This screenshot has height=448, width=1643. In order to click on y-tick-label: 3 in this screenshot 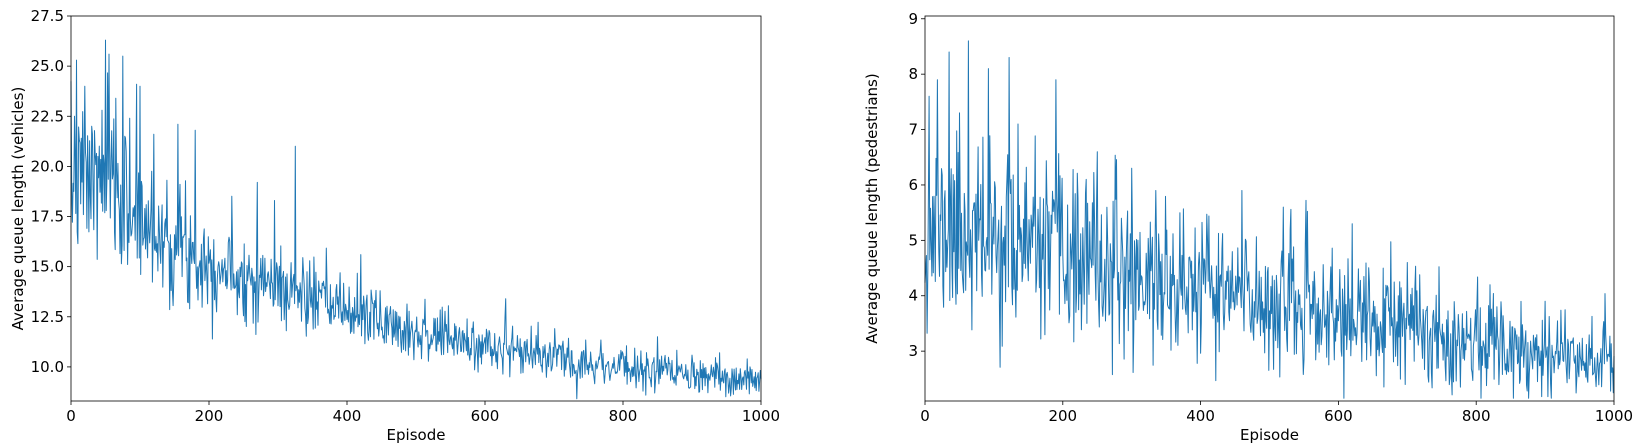, I will do `click(913, 351)`.